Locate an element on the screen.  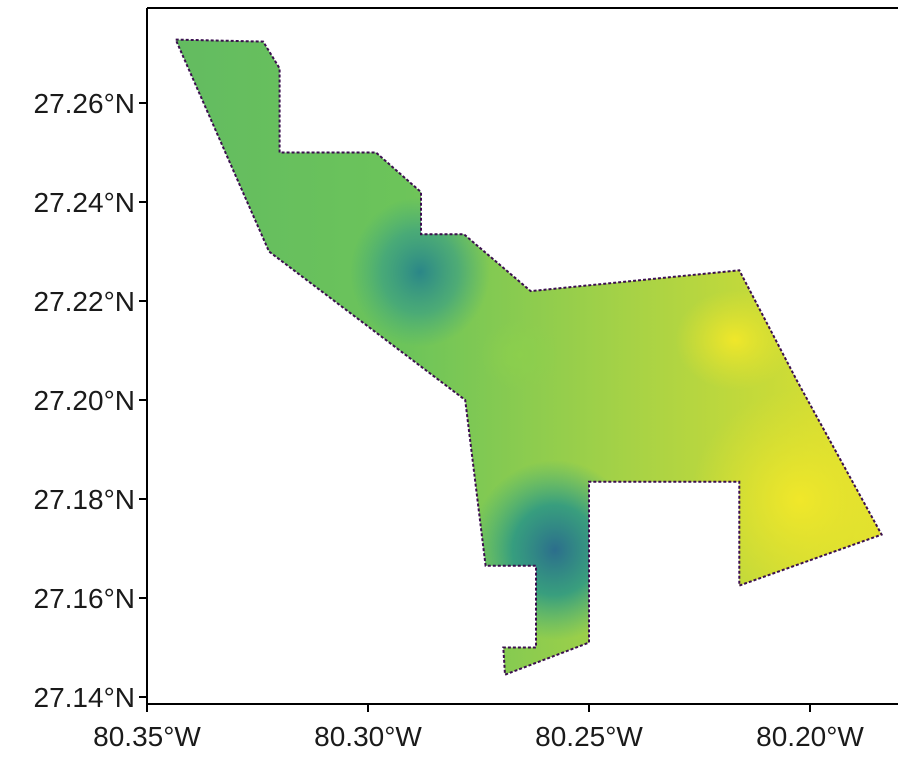
y-tick-label: 27.22°N is located at coordinates (85, 301).